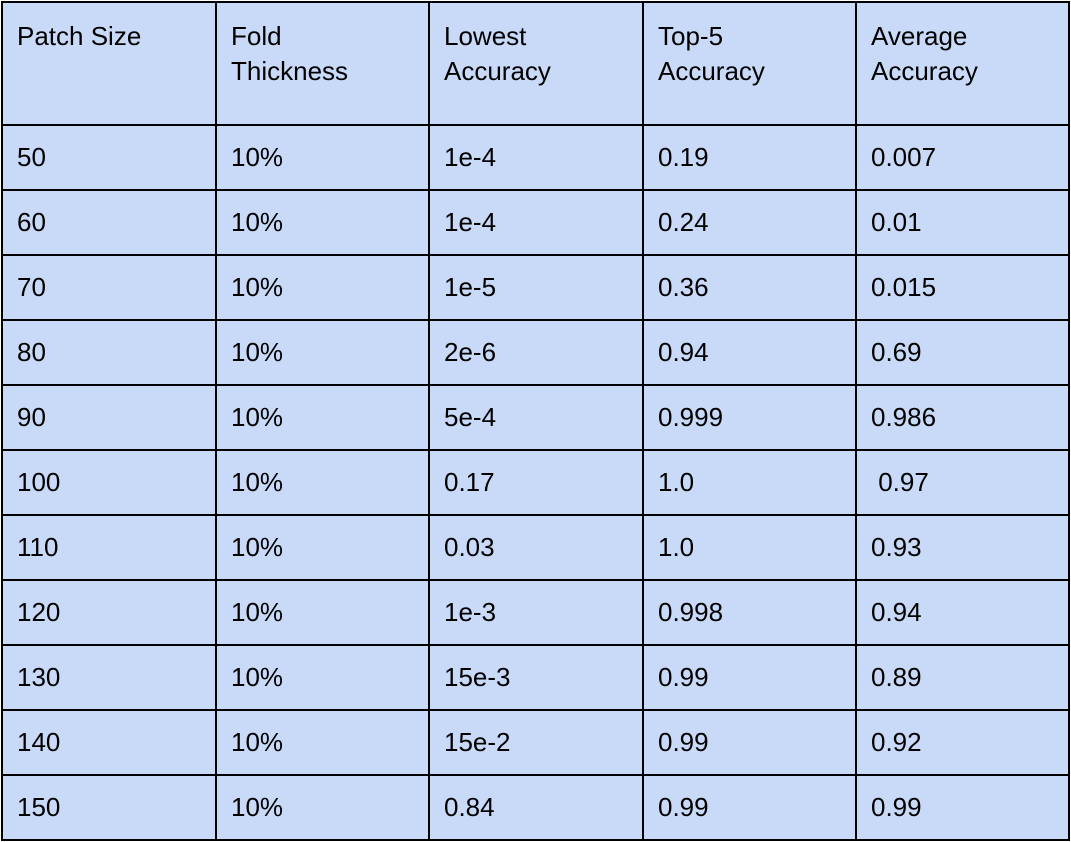 This screenshot has height=842, width=1071. Describe the element at coordinates (109, 547) in the screenshot. I see `cell-patch-size: 110` at that location.